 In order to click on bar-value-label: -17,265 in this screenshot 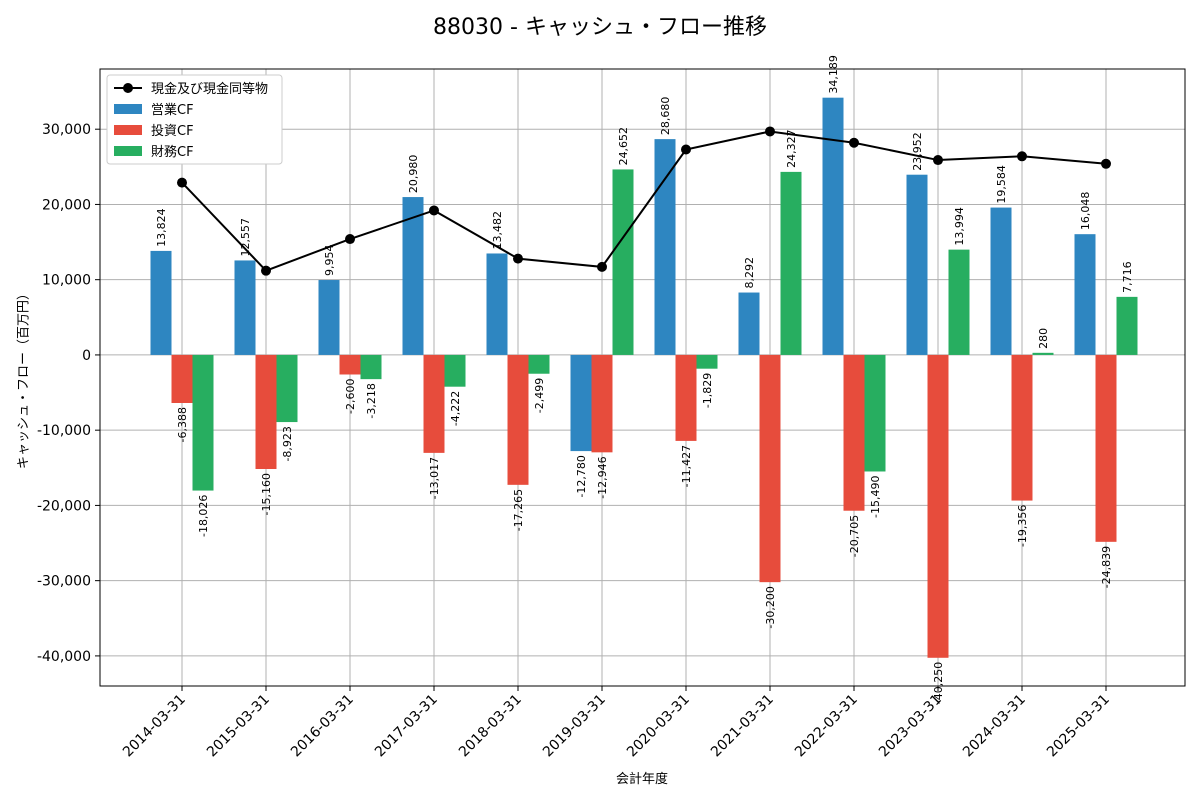, I will do `click(518, 510)`.